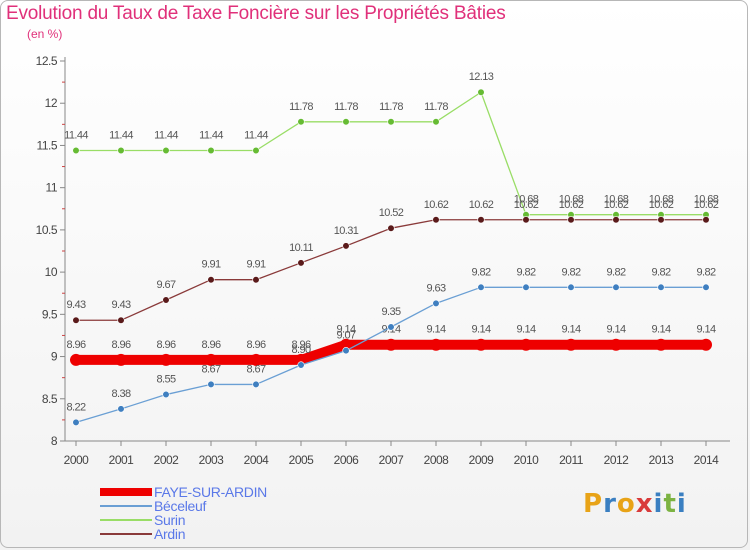  I want to click on data-label: 10.31, so click(346, 231).